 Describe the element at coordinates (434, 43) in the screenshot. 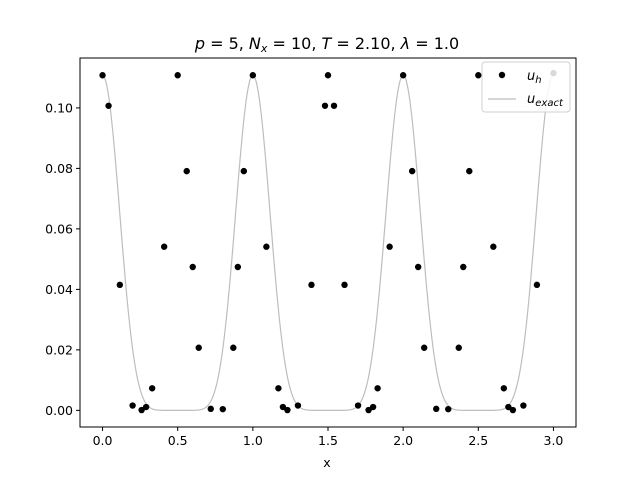

I see `title-lambda-val: = 1.0` at that location.